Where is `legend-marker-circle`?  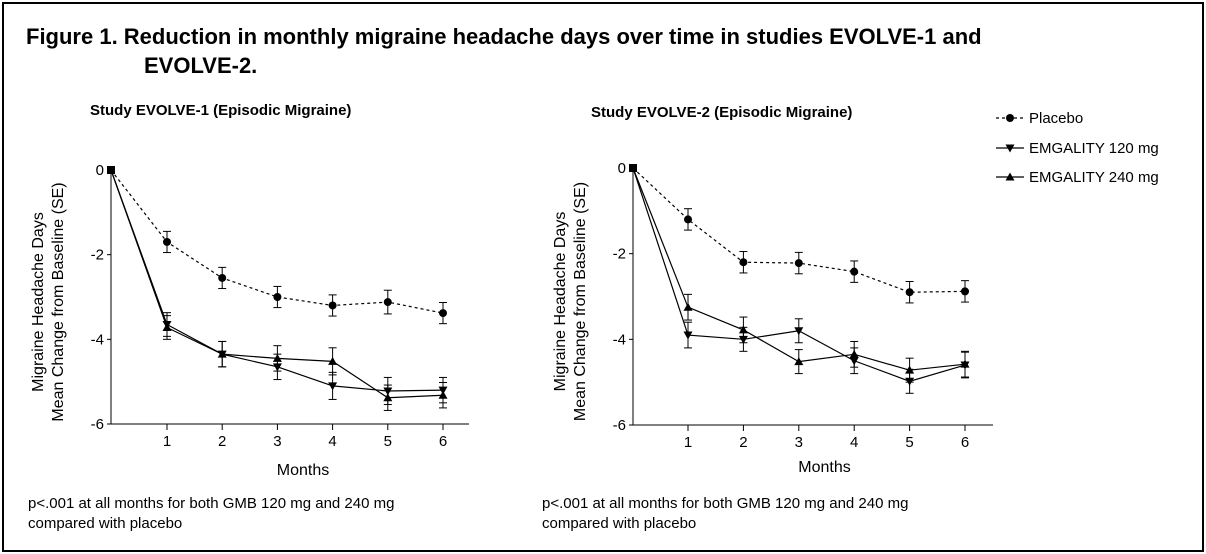 legend-marker-circle is located at coordinates (1010, 118).